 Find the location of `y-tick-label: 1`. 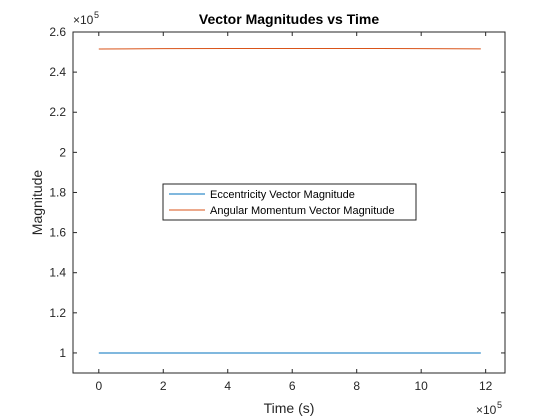

y-tick-label: 1 is located at coordinates (62, 353).